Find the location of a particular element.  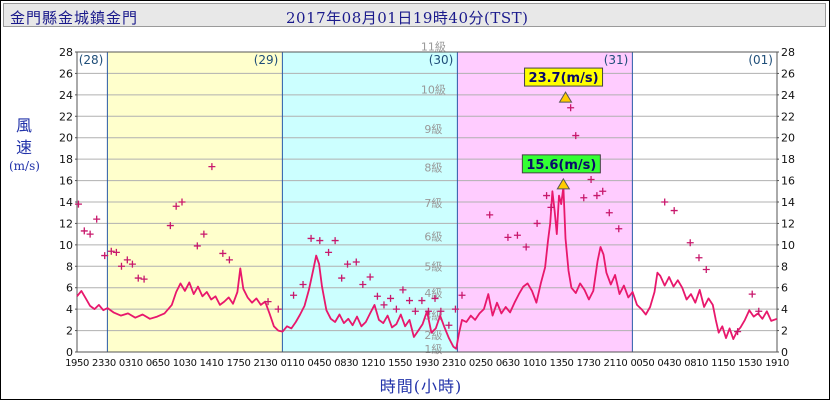

title-bar: 金門縣金城鎮金門 2017年08月01日19時40分(TST) is located at coordinates (414, 15).